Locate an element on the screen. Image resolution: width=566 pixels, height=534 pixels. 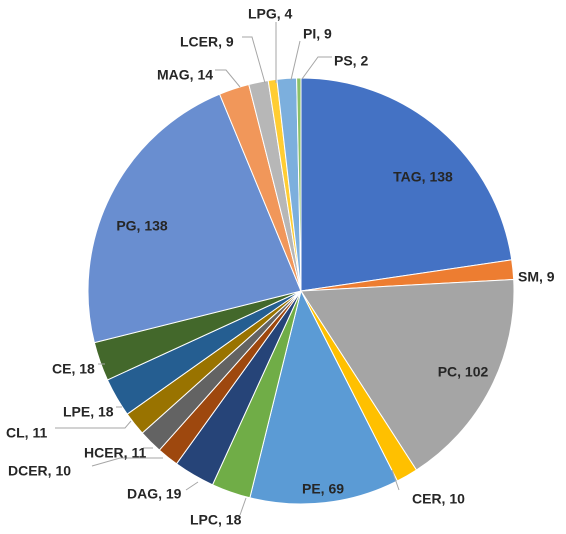
leader-line-lcer is located at coordinates (254, 60).